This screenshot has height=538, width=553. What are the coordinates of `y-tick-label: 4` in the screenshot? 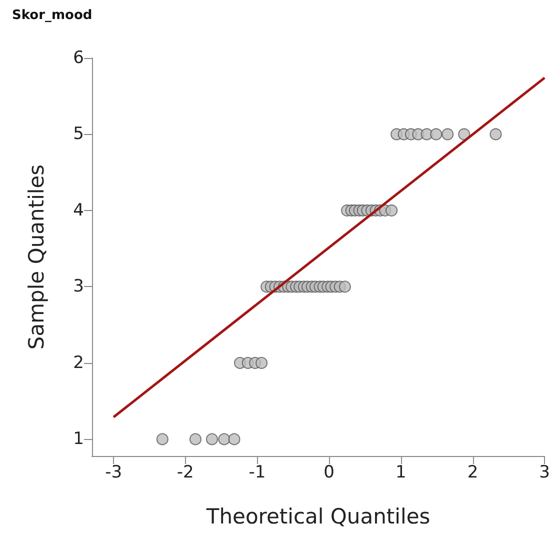 It's located at (78, 210).